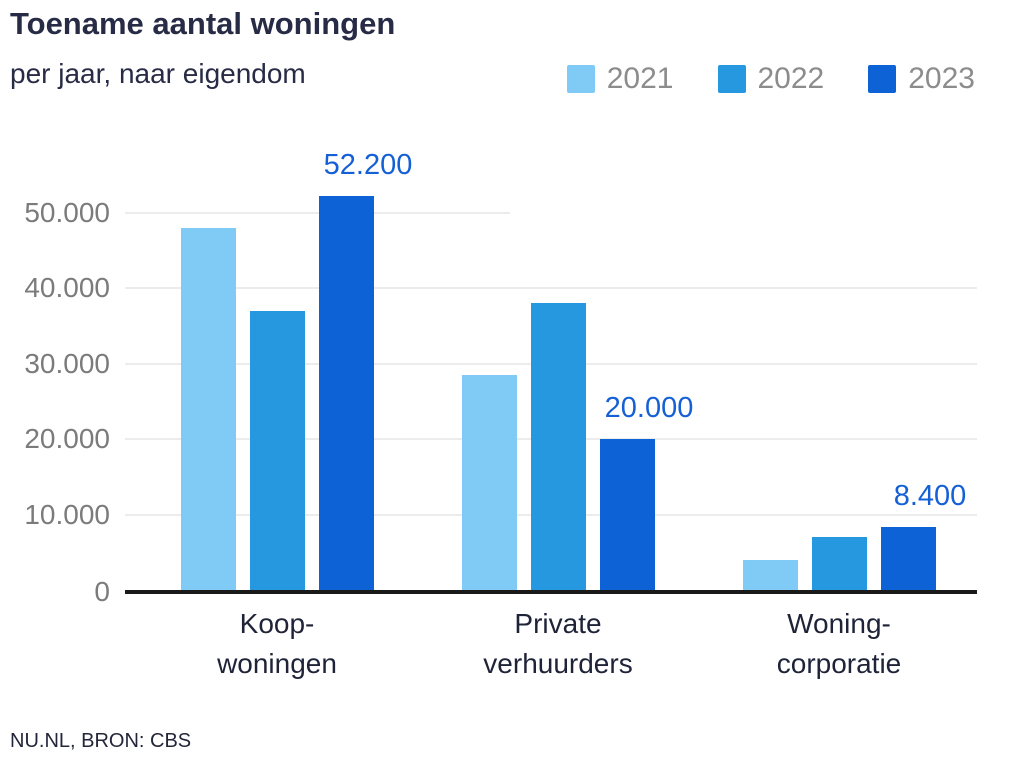 The width and height of the screenshot is (1024, 768). I want to click on bar-2021-koop-woningen, so click(208, 409).